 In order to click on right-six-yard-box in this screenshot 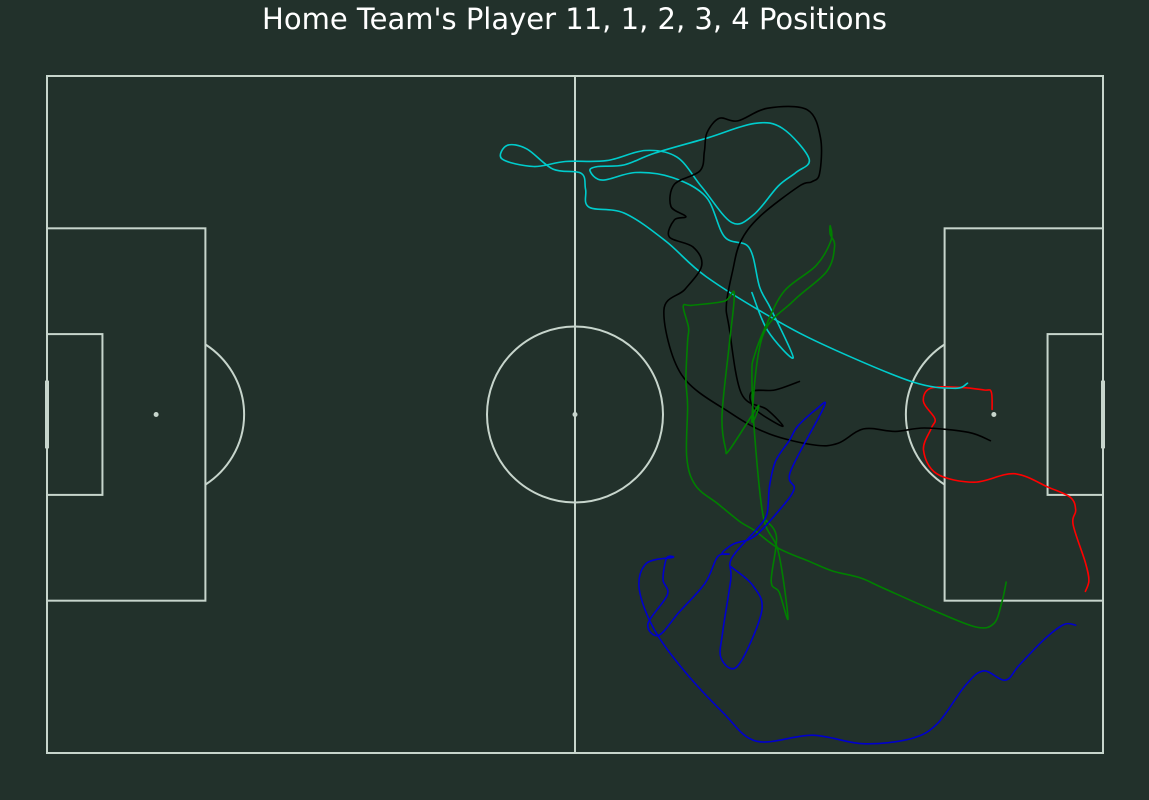, I will do `click(1075, 414)`.